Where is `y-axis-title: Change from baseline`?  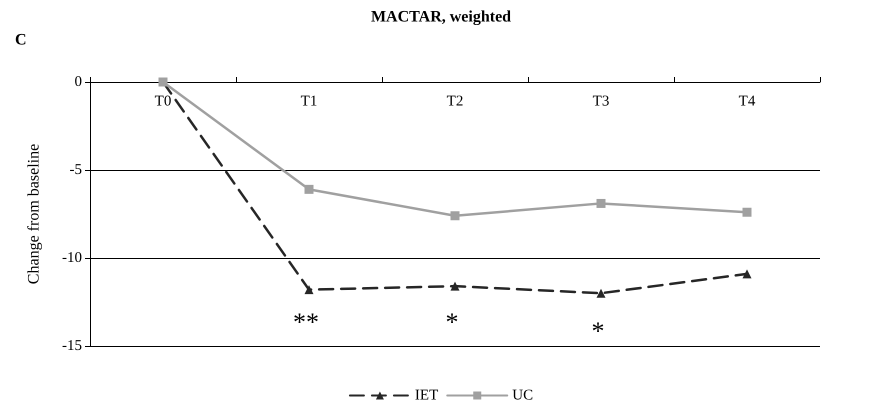 y-axis-title: Change from baseline is located at coordinates (34, 214).